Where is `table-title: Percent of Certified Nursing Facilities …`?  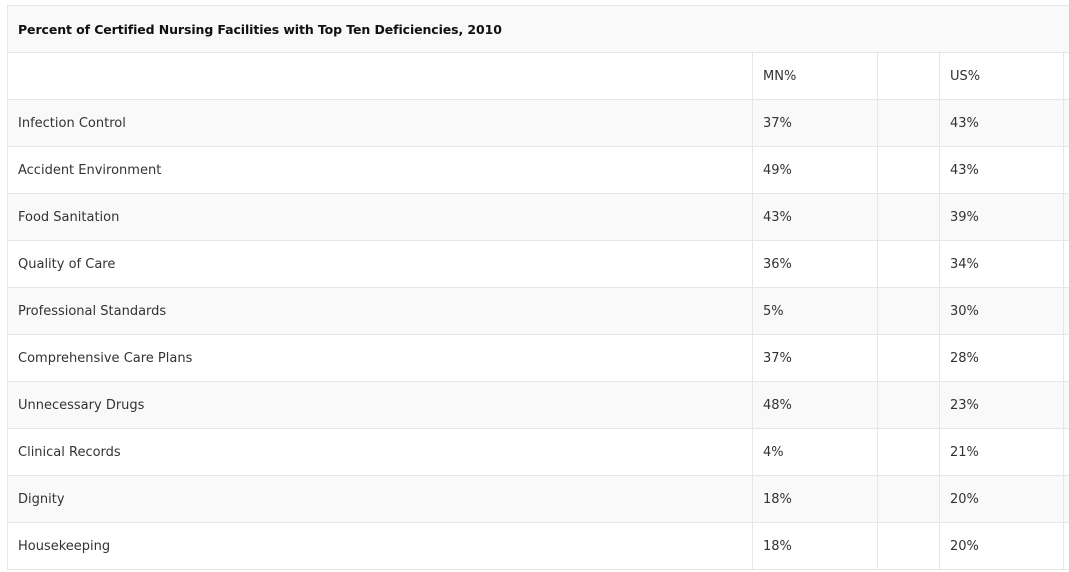
table-title: Percent of Certified Nursing Facilities … is located at coordinates (538, 29).